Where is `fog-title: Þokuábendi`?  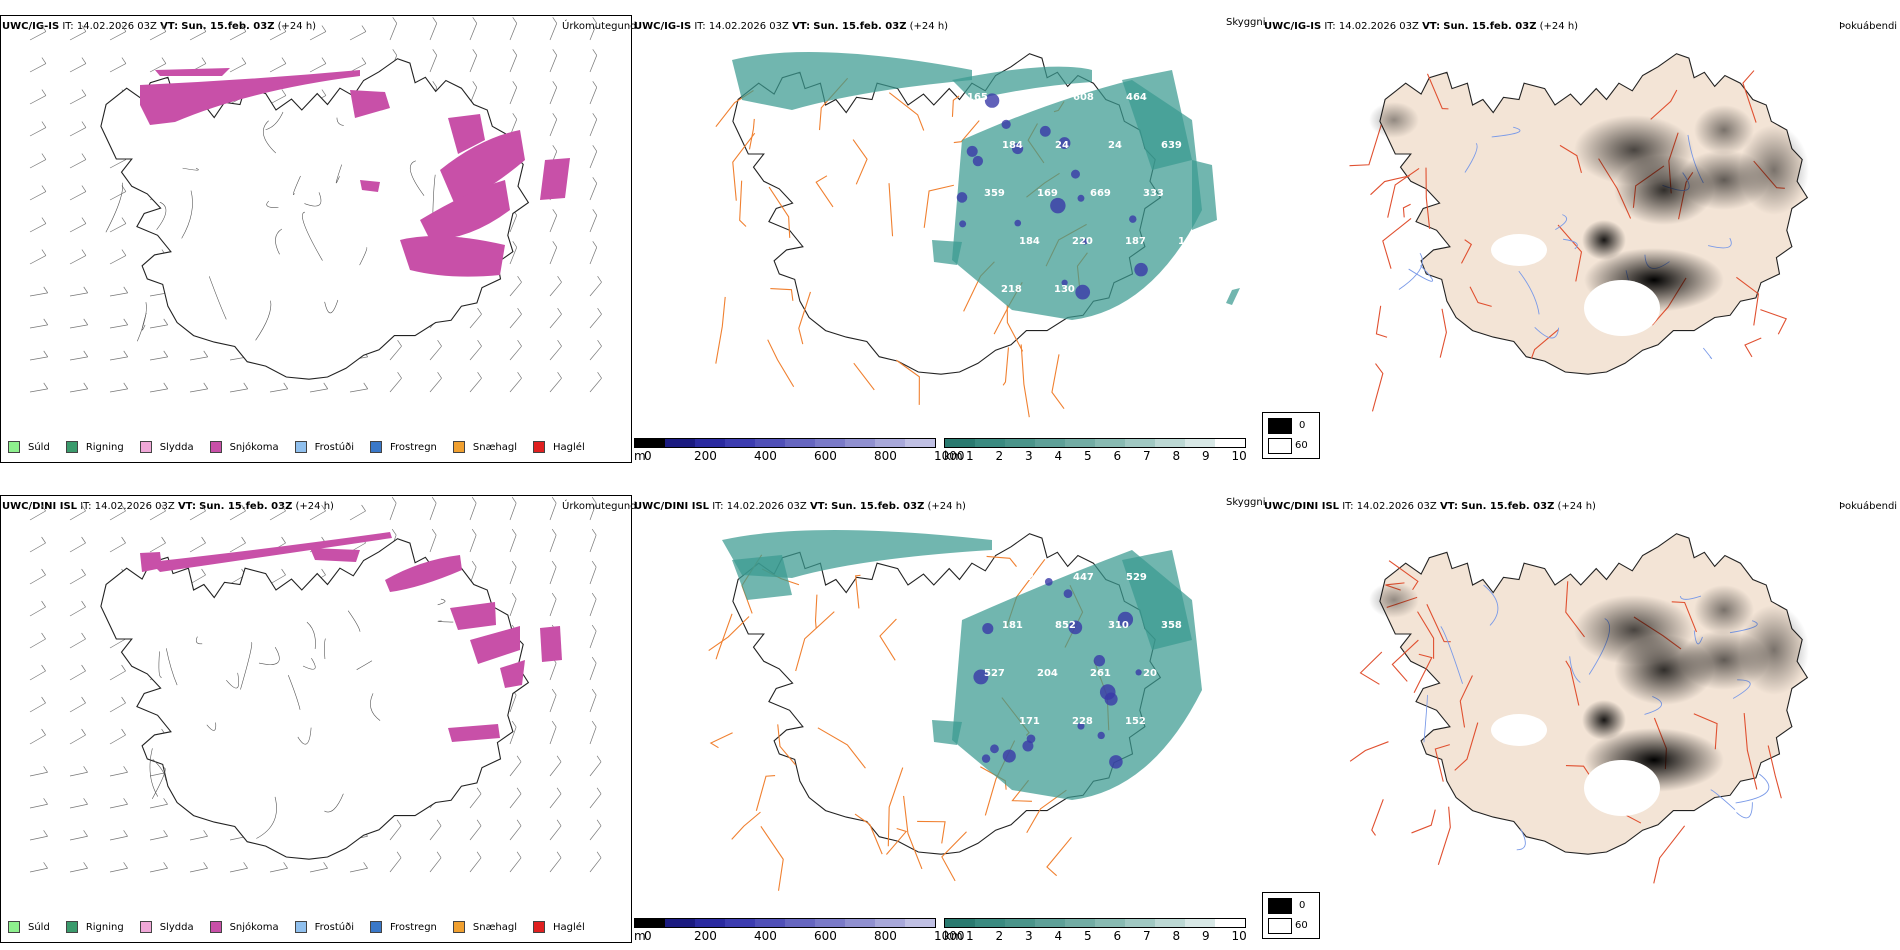 fog-title: Þokuábendi is located at coordinates (1868, 506).